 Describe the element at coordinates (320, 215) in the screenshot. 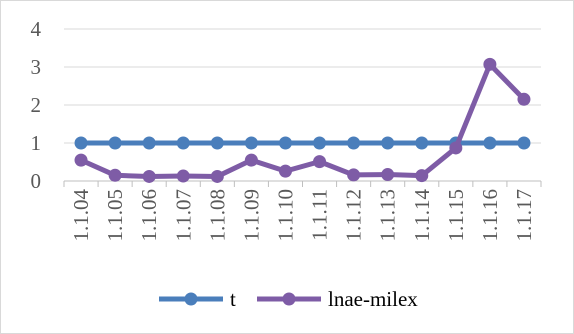

I see `x-tick-label: 1.1.11` at that location.